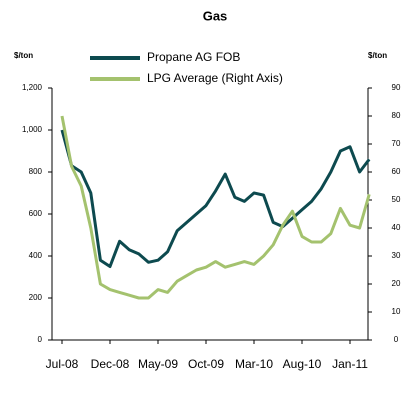 The image size is (414, 403). Describe the element at coordinates (396, 339) in the screenshot. I see `y2-tick-label: 0` at that location.